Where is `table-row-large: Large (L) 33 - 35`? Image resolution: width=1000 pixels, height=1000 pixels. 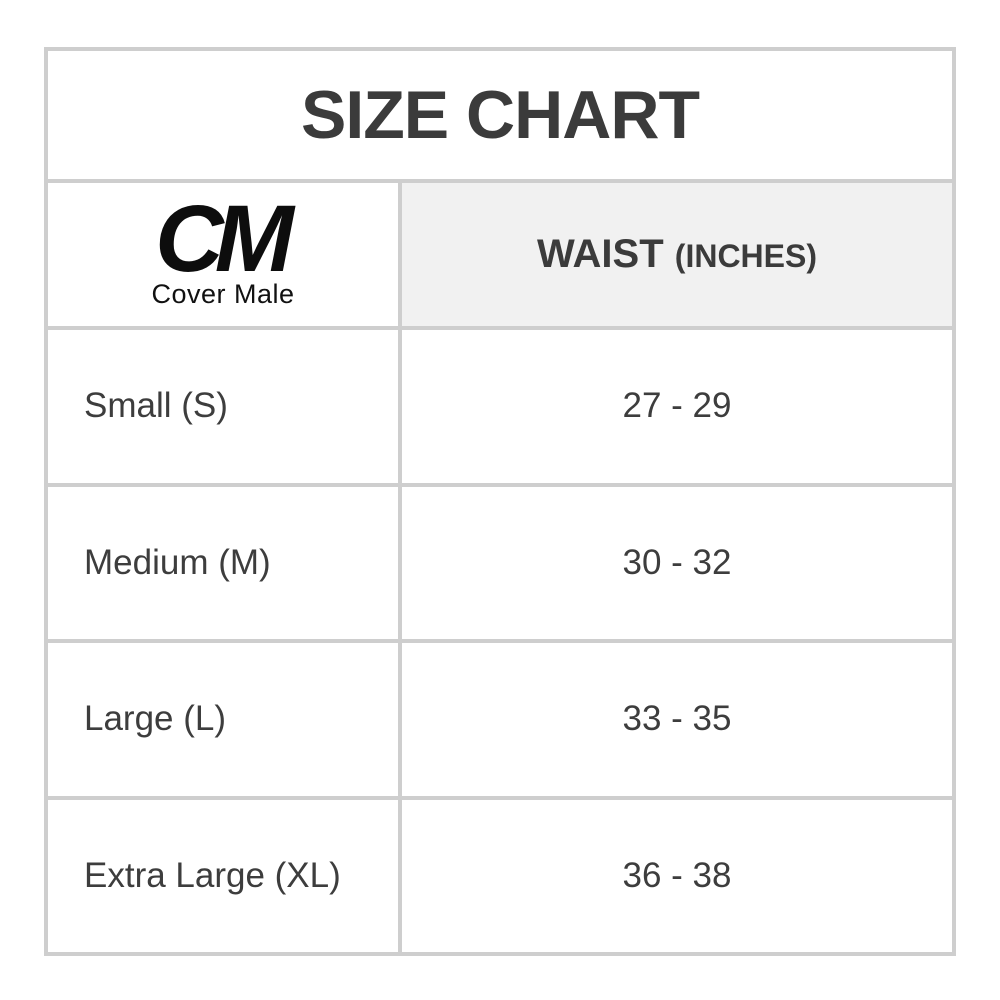
table-row-large: Large (L) 33 - 35 is located at coordinates (500, 721).